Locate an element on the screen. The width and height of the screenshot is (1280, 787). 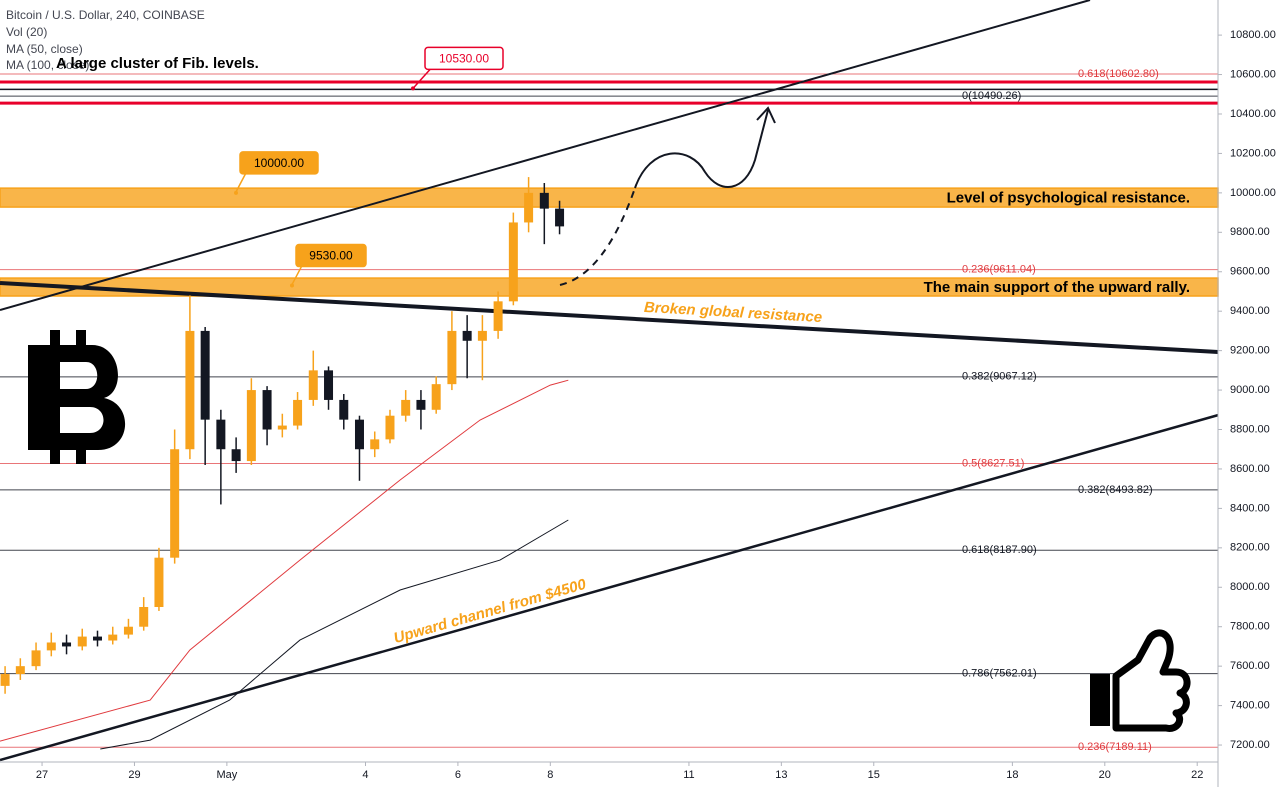
x-tick-label: 18 is located at coordinates (1012, 775).